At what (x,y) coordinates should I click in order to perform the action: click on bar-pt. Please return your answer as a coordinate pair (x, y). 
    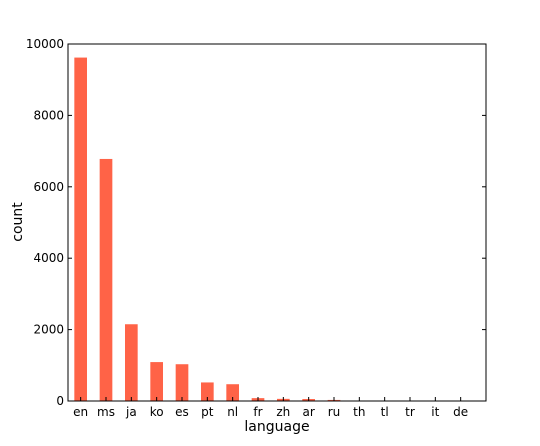
    Looking at the image, I should click on (207, 391).